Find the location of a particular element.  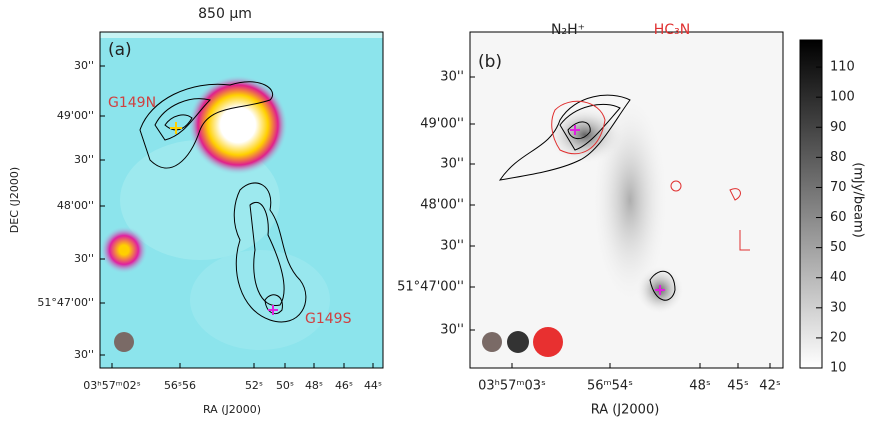

colorbar-tick-label: 20 is located at coordinates (838, 337).